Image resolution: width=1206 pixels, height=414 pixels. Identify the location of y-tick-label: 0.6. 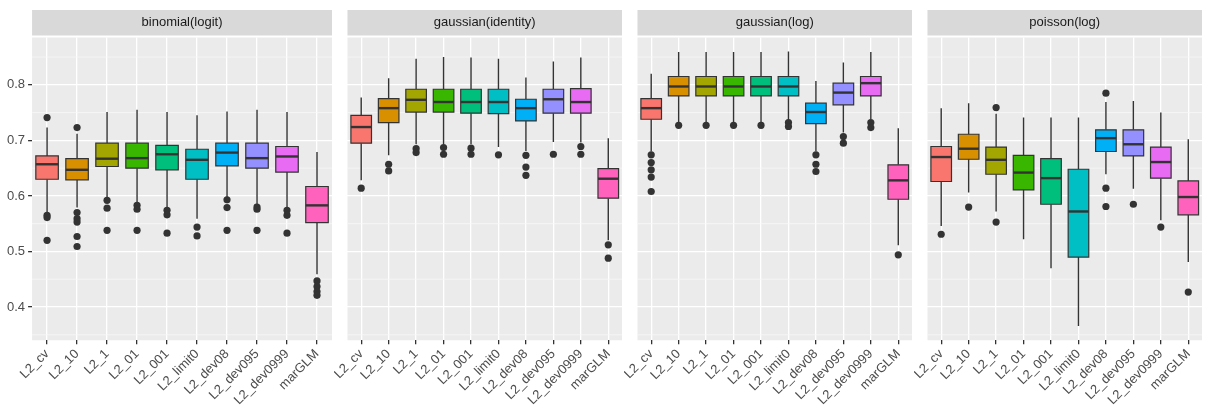
(16, 195).